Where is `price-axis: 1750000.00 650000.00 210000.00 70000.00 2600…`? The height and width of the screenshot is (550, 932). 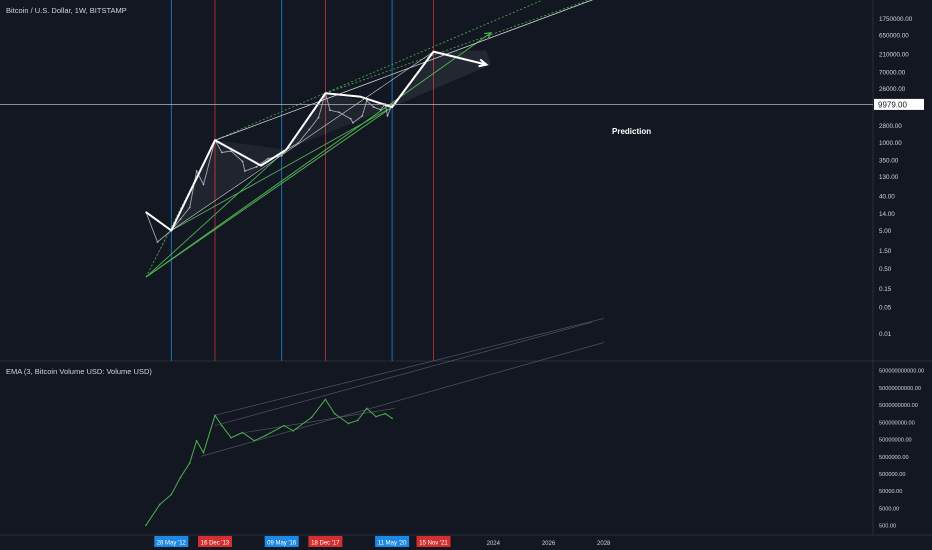 price-axis: 1750000.00 650000.00 210000.00 70000.00 2600… is located at coordinates (896, 177).